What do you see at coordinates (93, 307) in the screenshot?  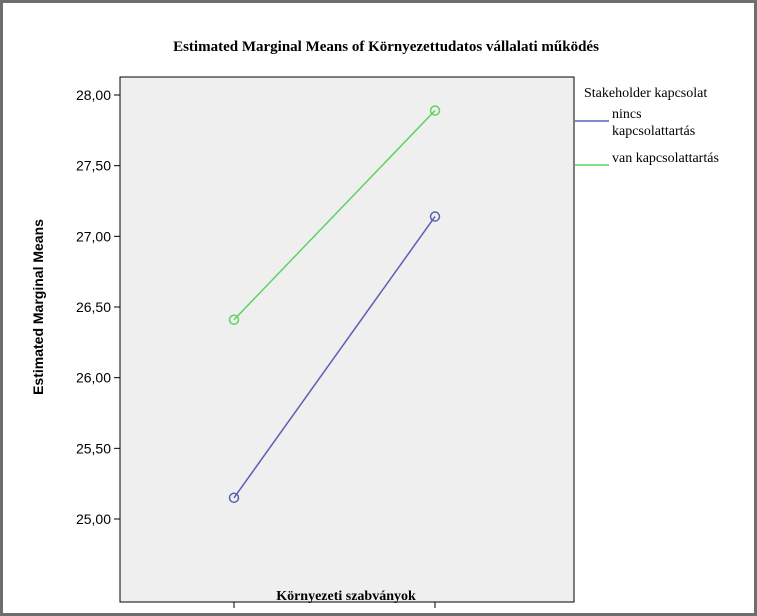 I see `y-tick-label: 26,50` at bounding box center [93, 307].